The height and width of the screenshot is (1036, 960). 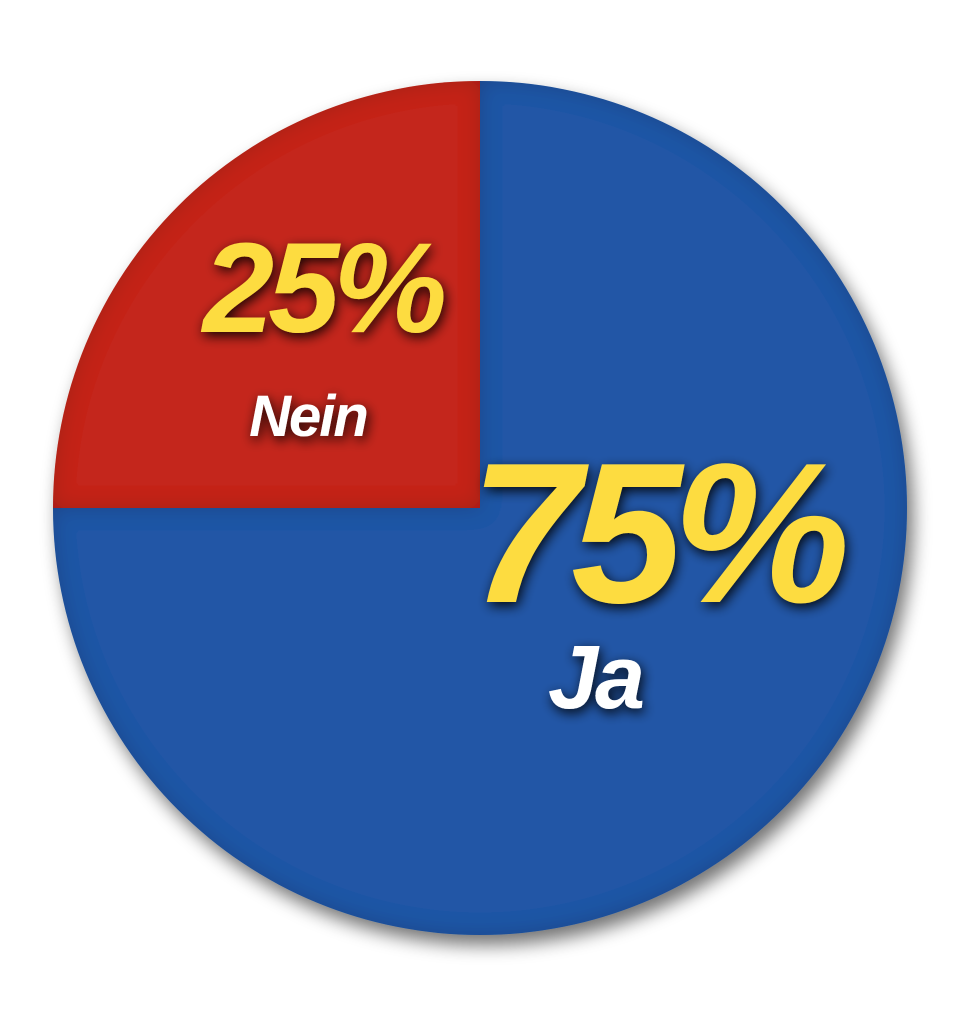 I want to click on slice-value-label-ja: 75%, so click(x=657, y=533).